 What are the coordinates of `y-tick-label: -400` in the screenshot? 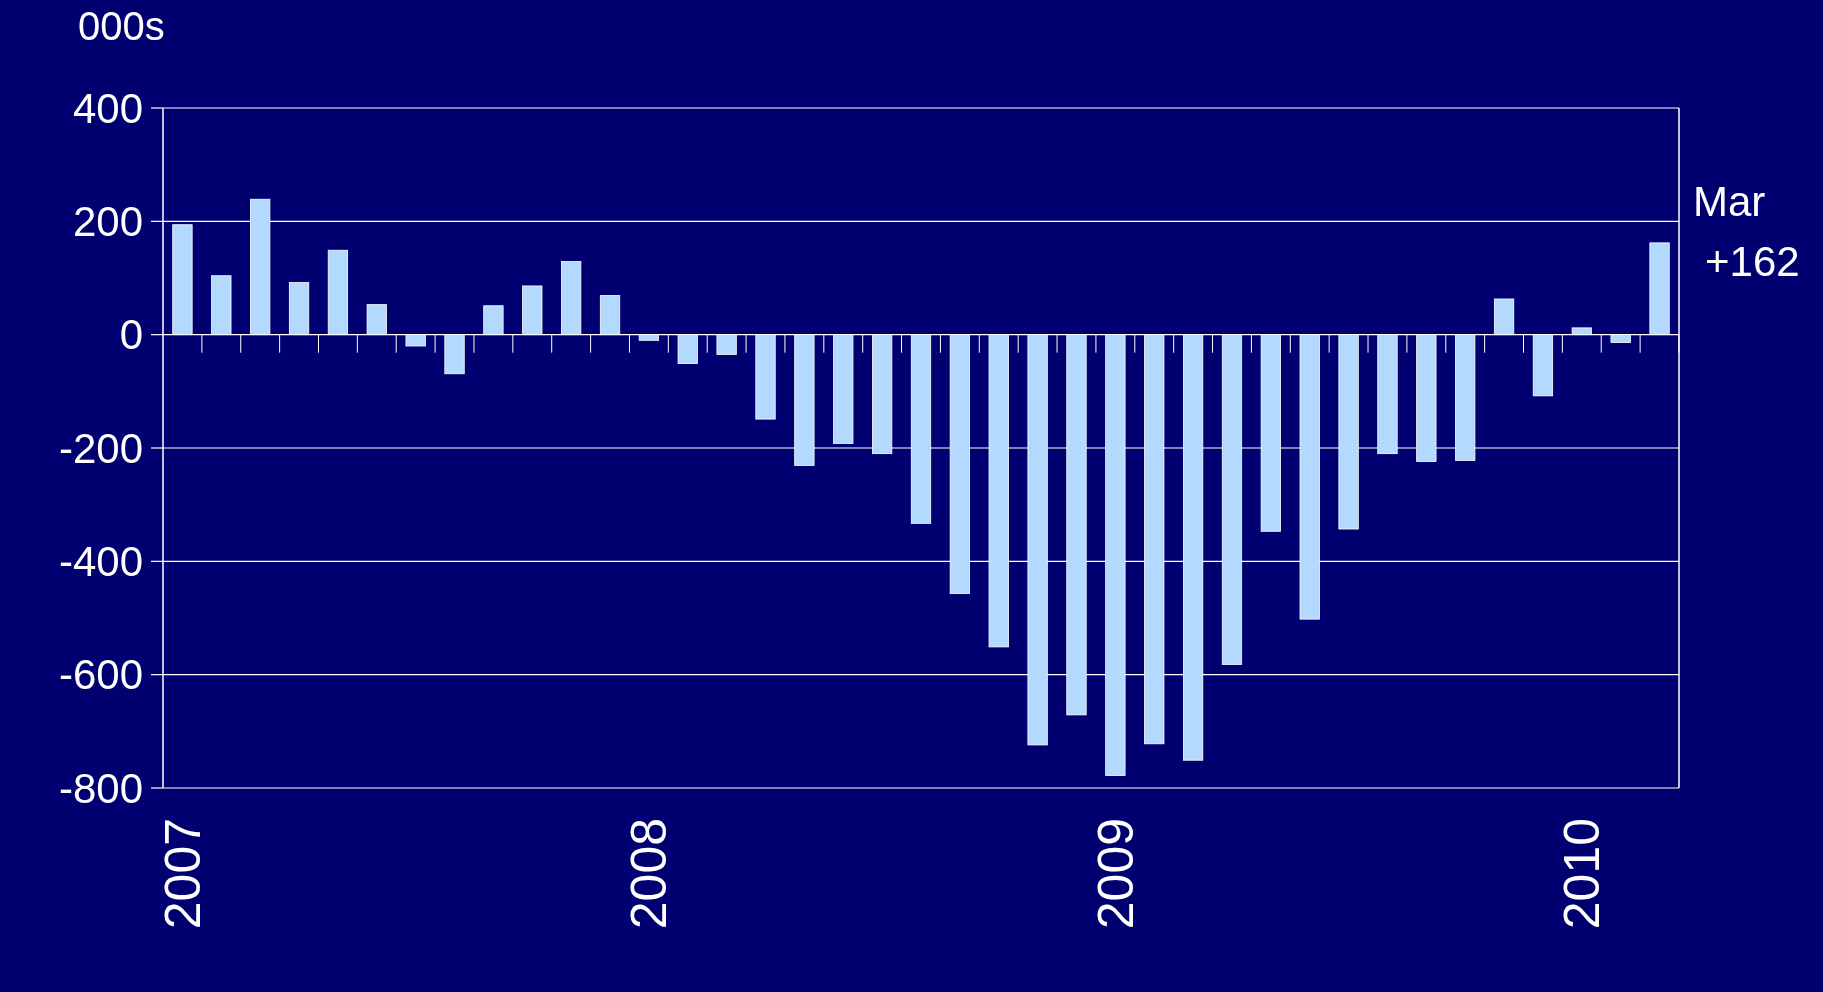 It's located at (100, 562).